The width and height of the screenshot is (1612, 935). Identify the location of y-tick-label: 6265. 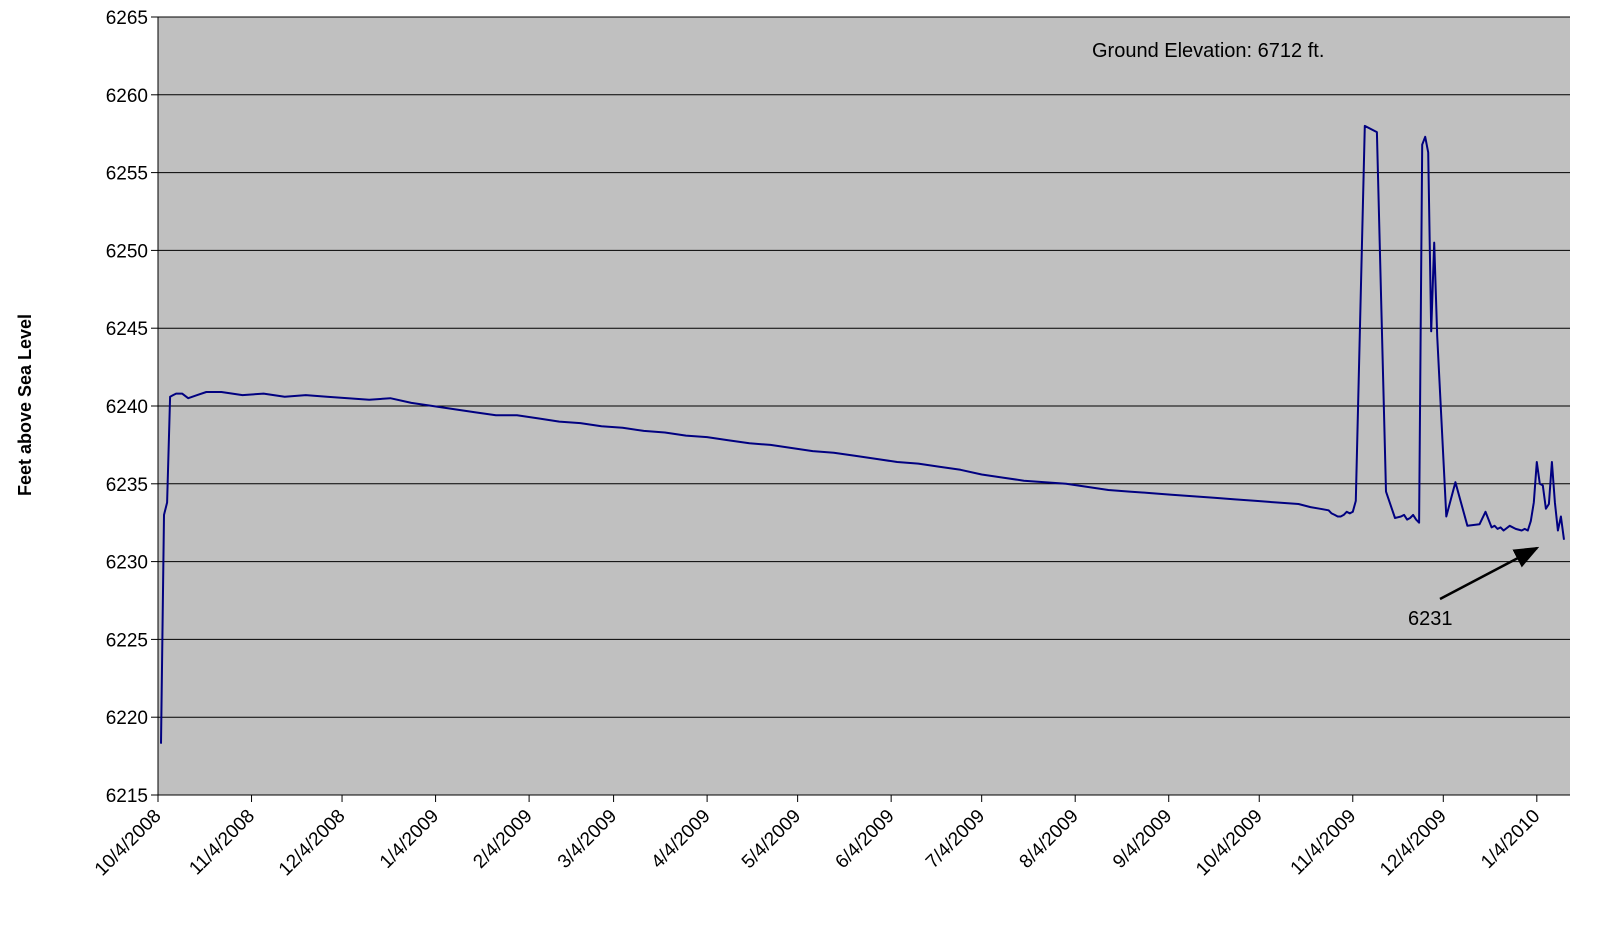
(127, 18).